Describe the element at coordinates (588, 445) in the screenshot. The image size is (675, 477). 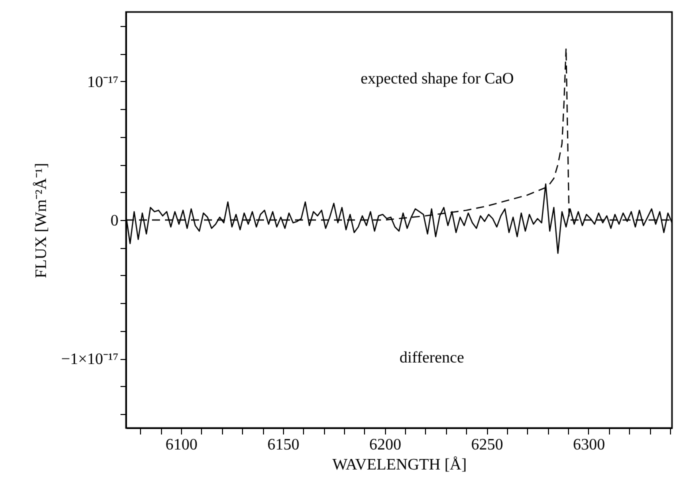
I see `x-tick-label: 6300` at that location.